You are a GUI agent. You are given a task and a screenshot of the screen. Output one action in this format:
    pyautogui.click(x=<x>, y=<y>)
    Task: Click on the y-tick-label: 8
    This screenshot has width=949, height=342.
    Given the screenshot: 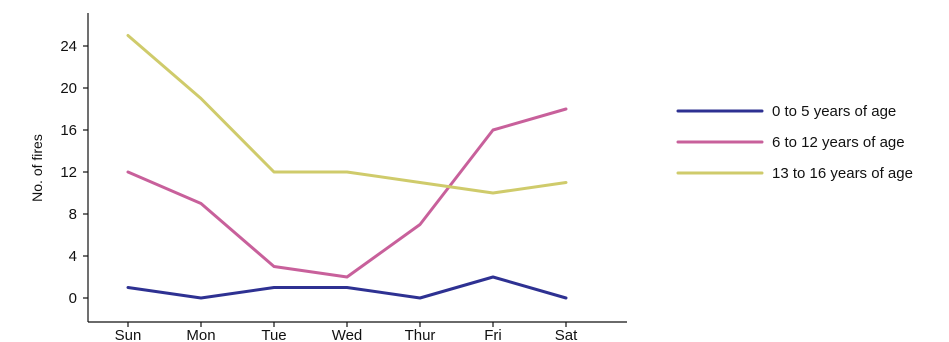 What is the action you would take?
    pyautogui.click(x=73, y=214)
    